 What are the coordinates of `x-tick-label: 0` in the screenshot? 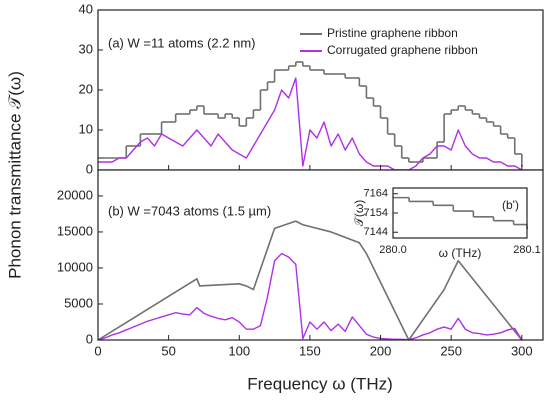 It's located at (97, 350).